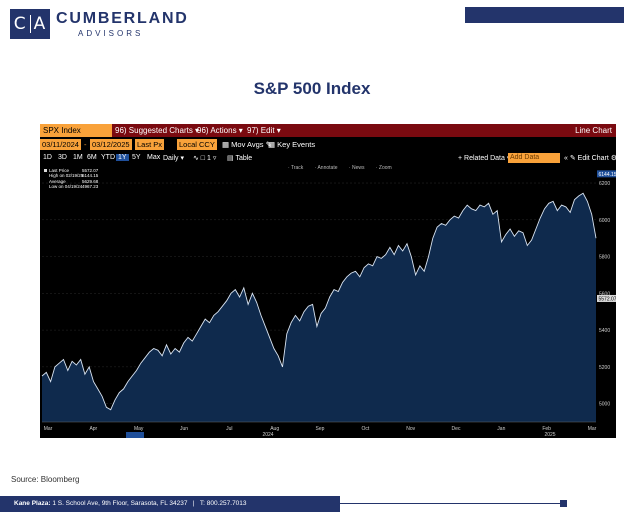 The image size is (624, 518). I want to click on chart-toolbar: · Track · Annotate · News · Zoom, so click(345, 168).